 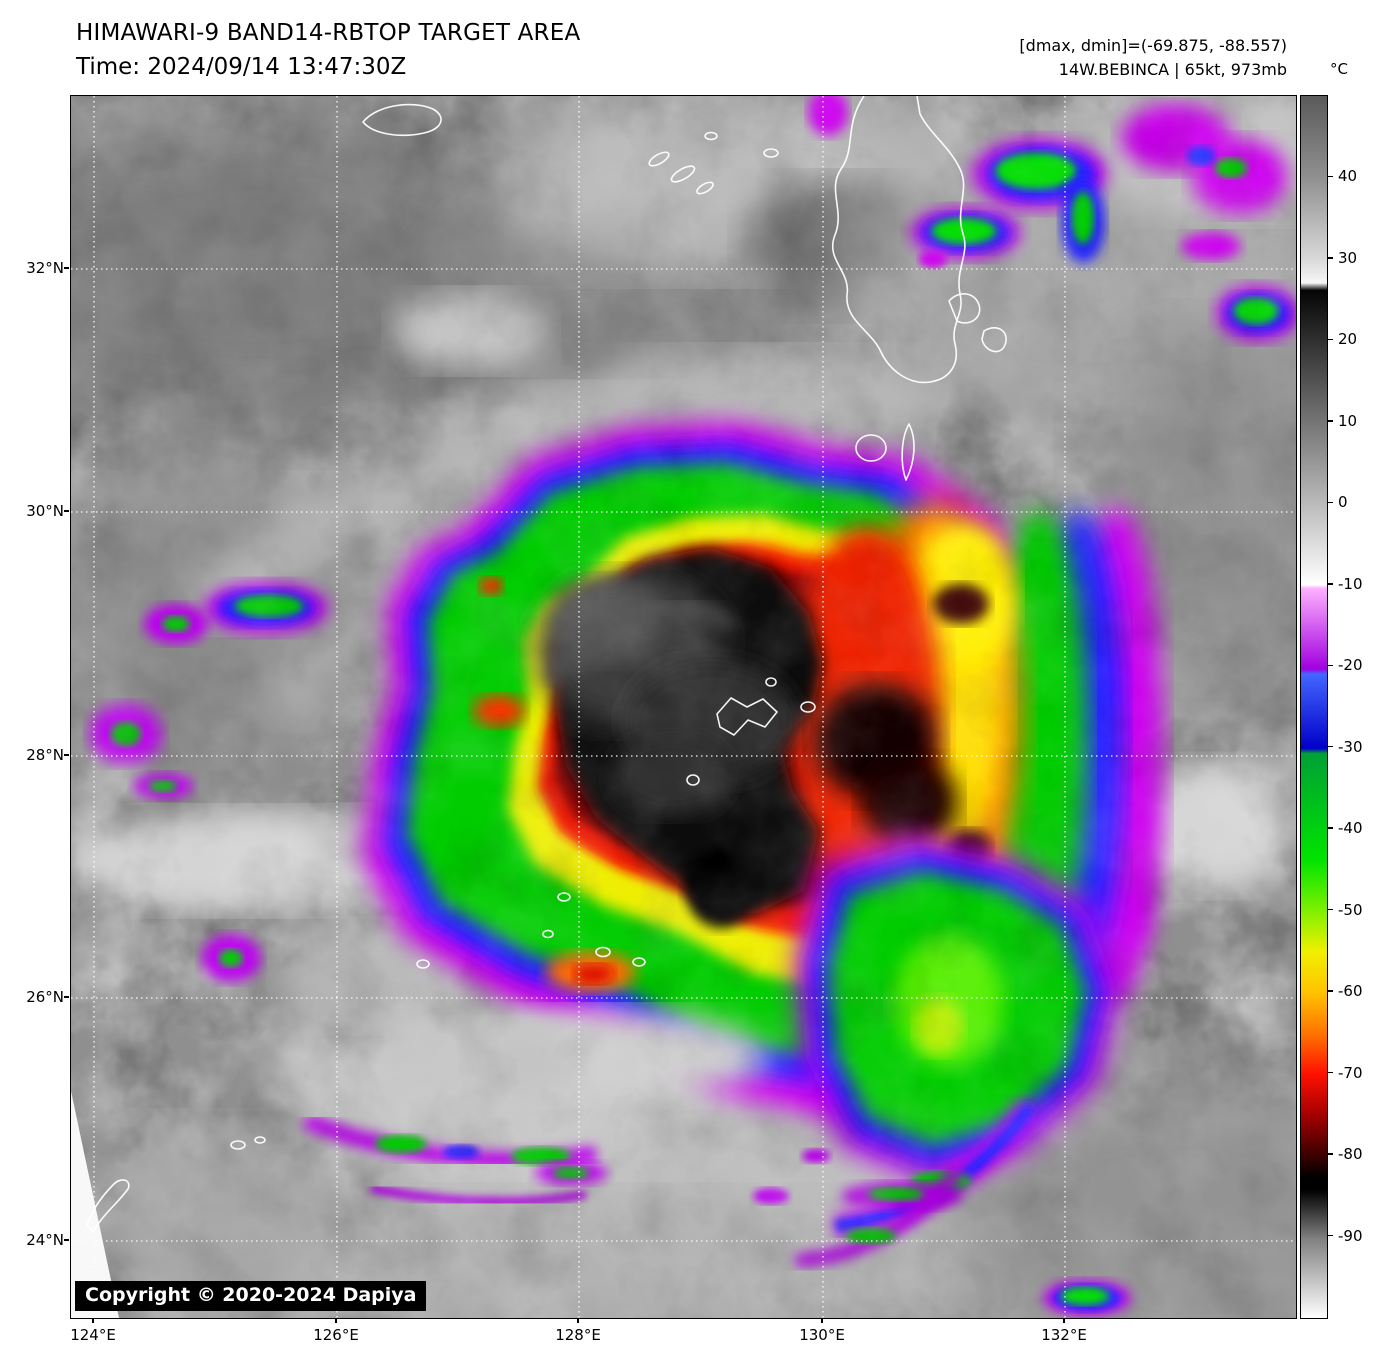 What do you see at coordinates (45, 511) in the screenshot?
I see `lat-tick-label: 30°N` at bounding box center [45, 511].